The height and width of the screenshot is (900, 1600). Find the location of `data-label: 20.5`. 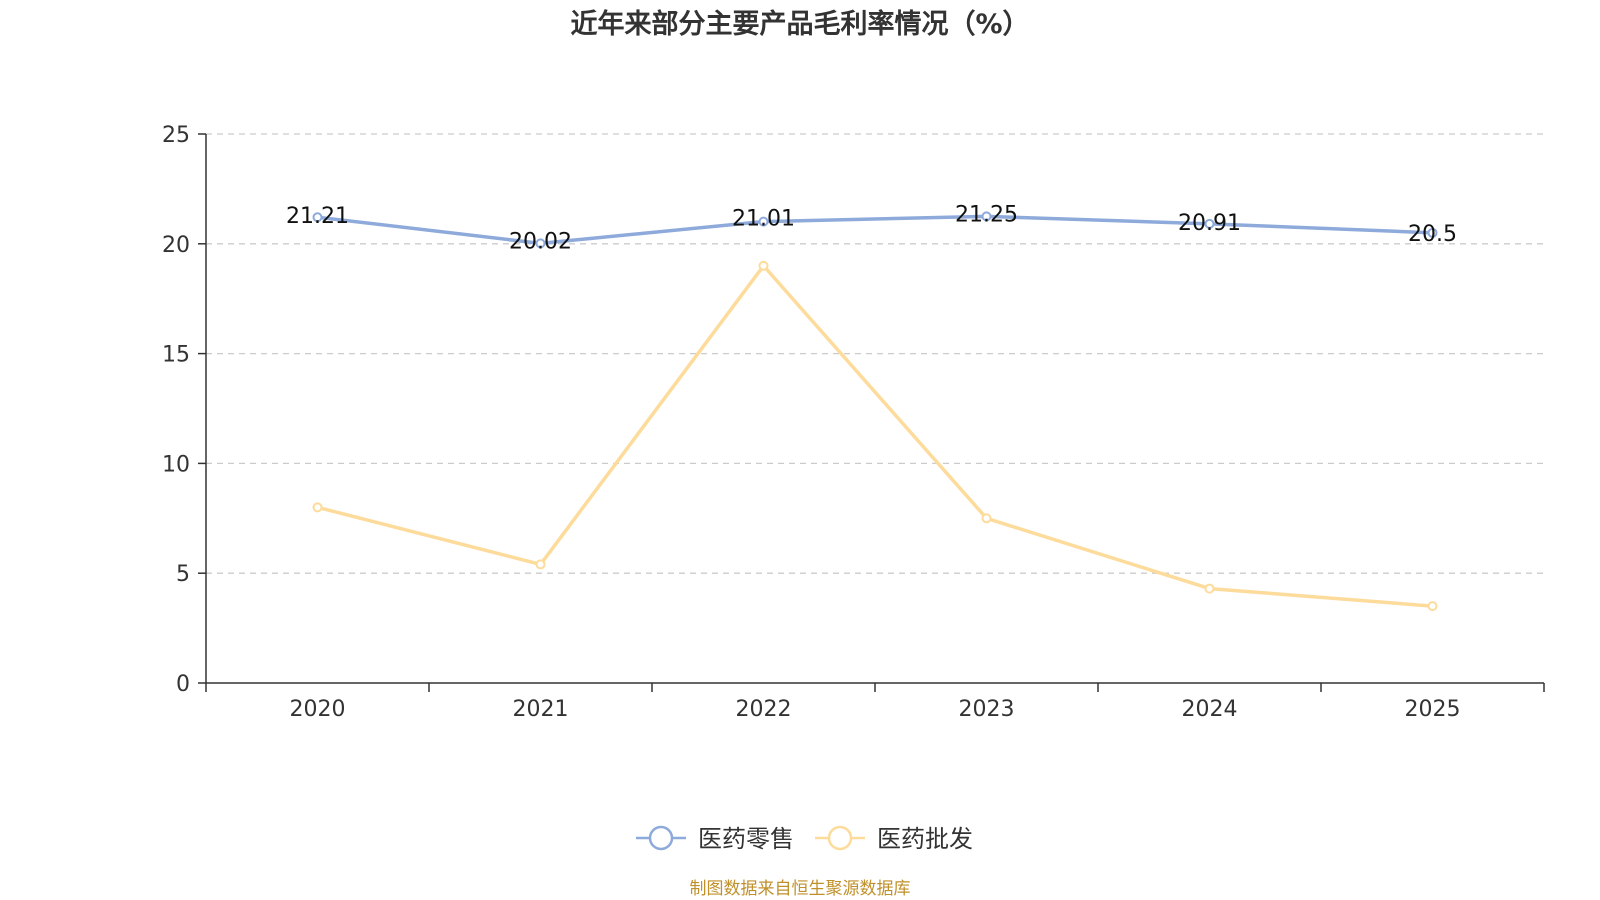

data-label: 20.5 is located at coordinates (1432, 234).